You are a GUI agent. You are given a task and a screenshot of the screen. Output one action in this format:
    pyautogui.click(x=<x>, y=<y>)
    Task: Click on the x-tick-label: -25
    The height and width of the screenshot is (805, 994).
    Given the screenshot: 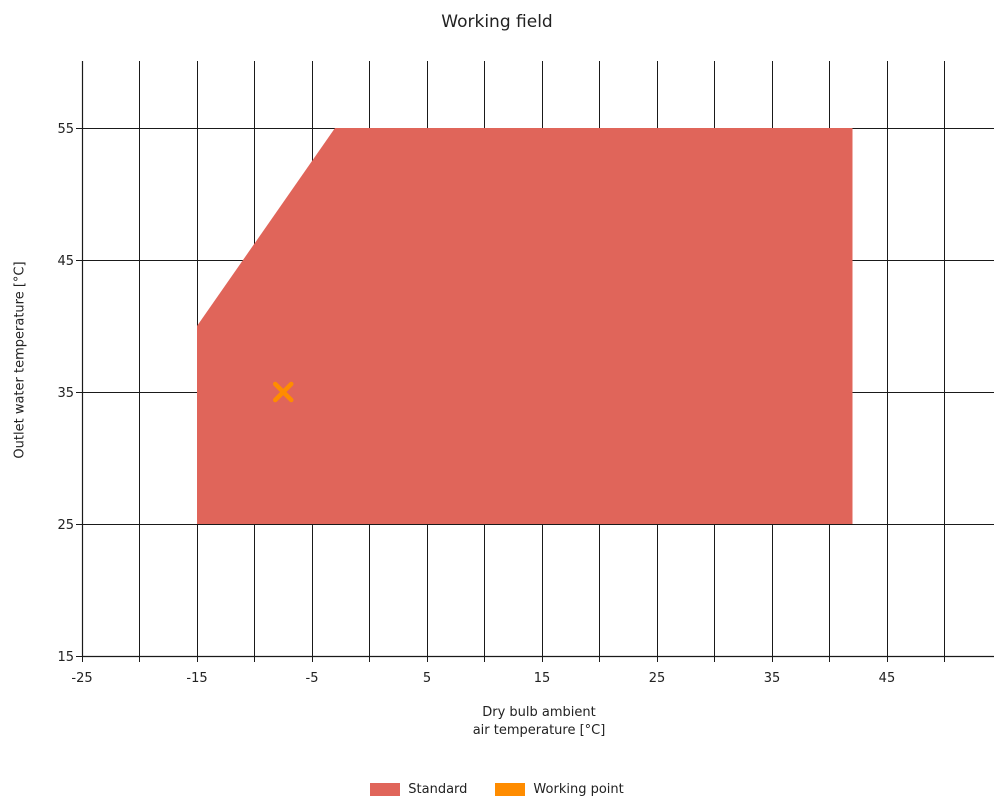 What is the action you would take?
    pyautogui.click(x=81, y=678)
    